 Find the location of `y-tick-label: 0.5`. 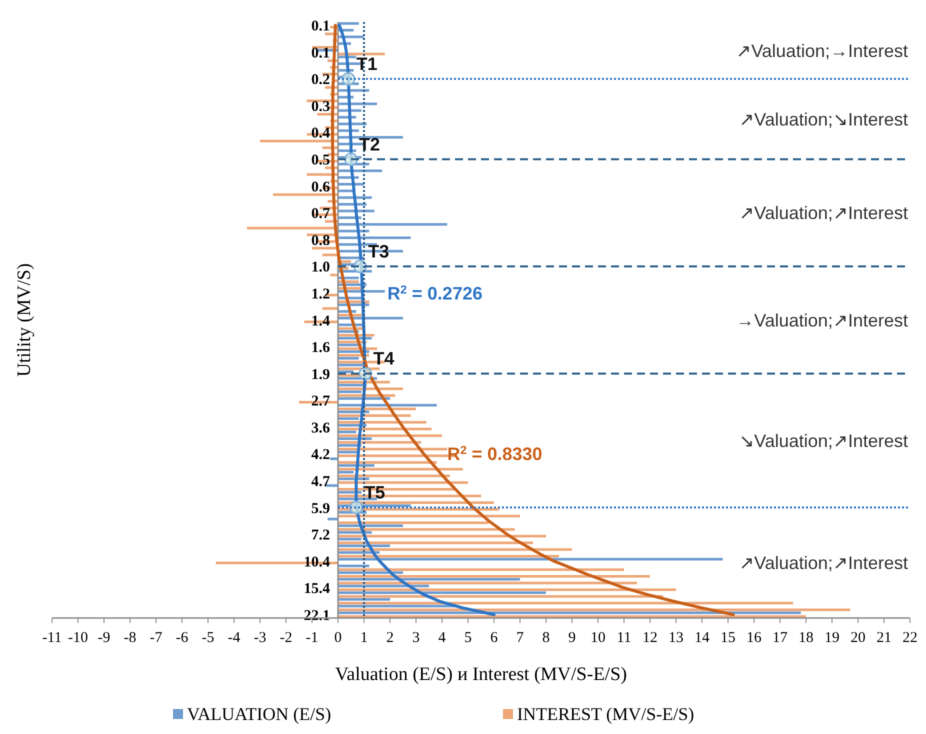

y-tick-label: 0.5 is located at coordinates (320, 160).